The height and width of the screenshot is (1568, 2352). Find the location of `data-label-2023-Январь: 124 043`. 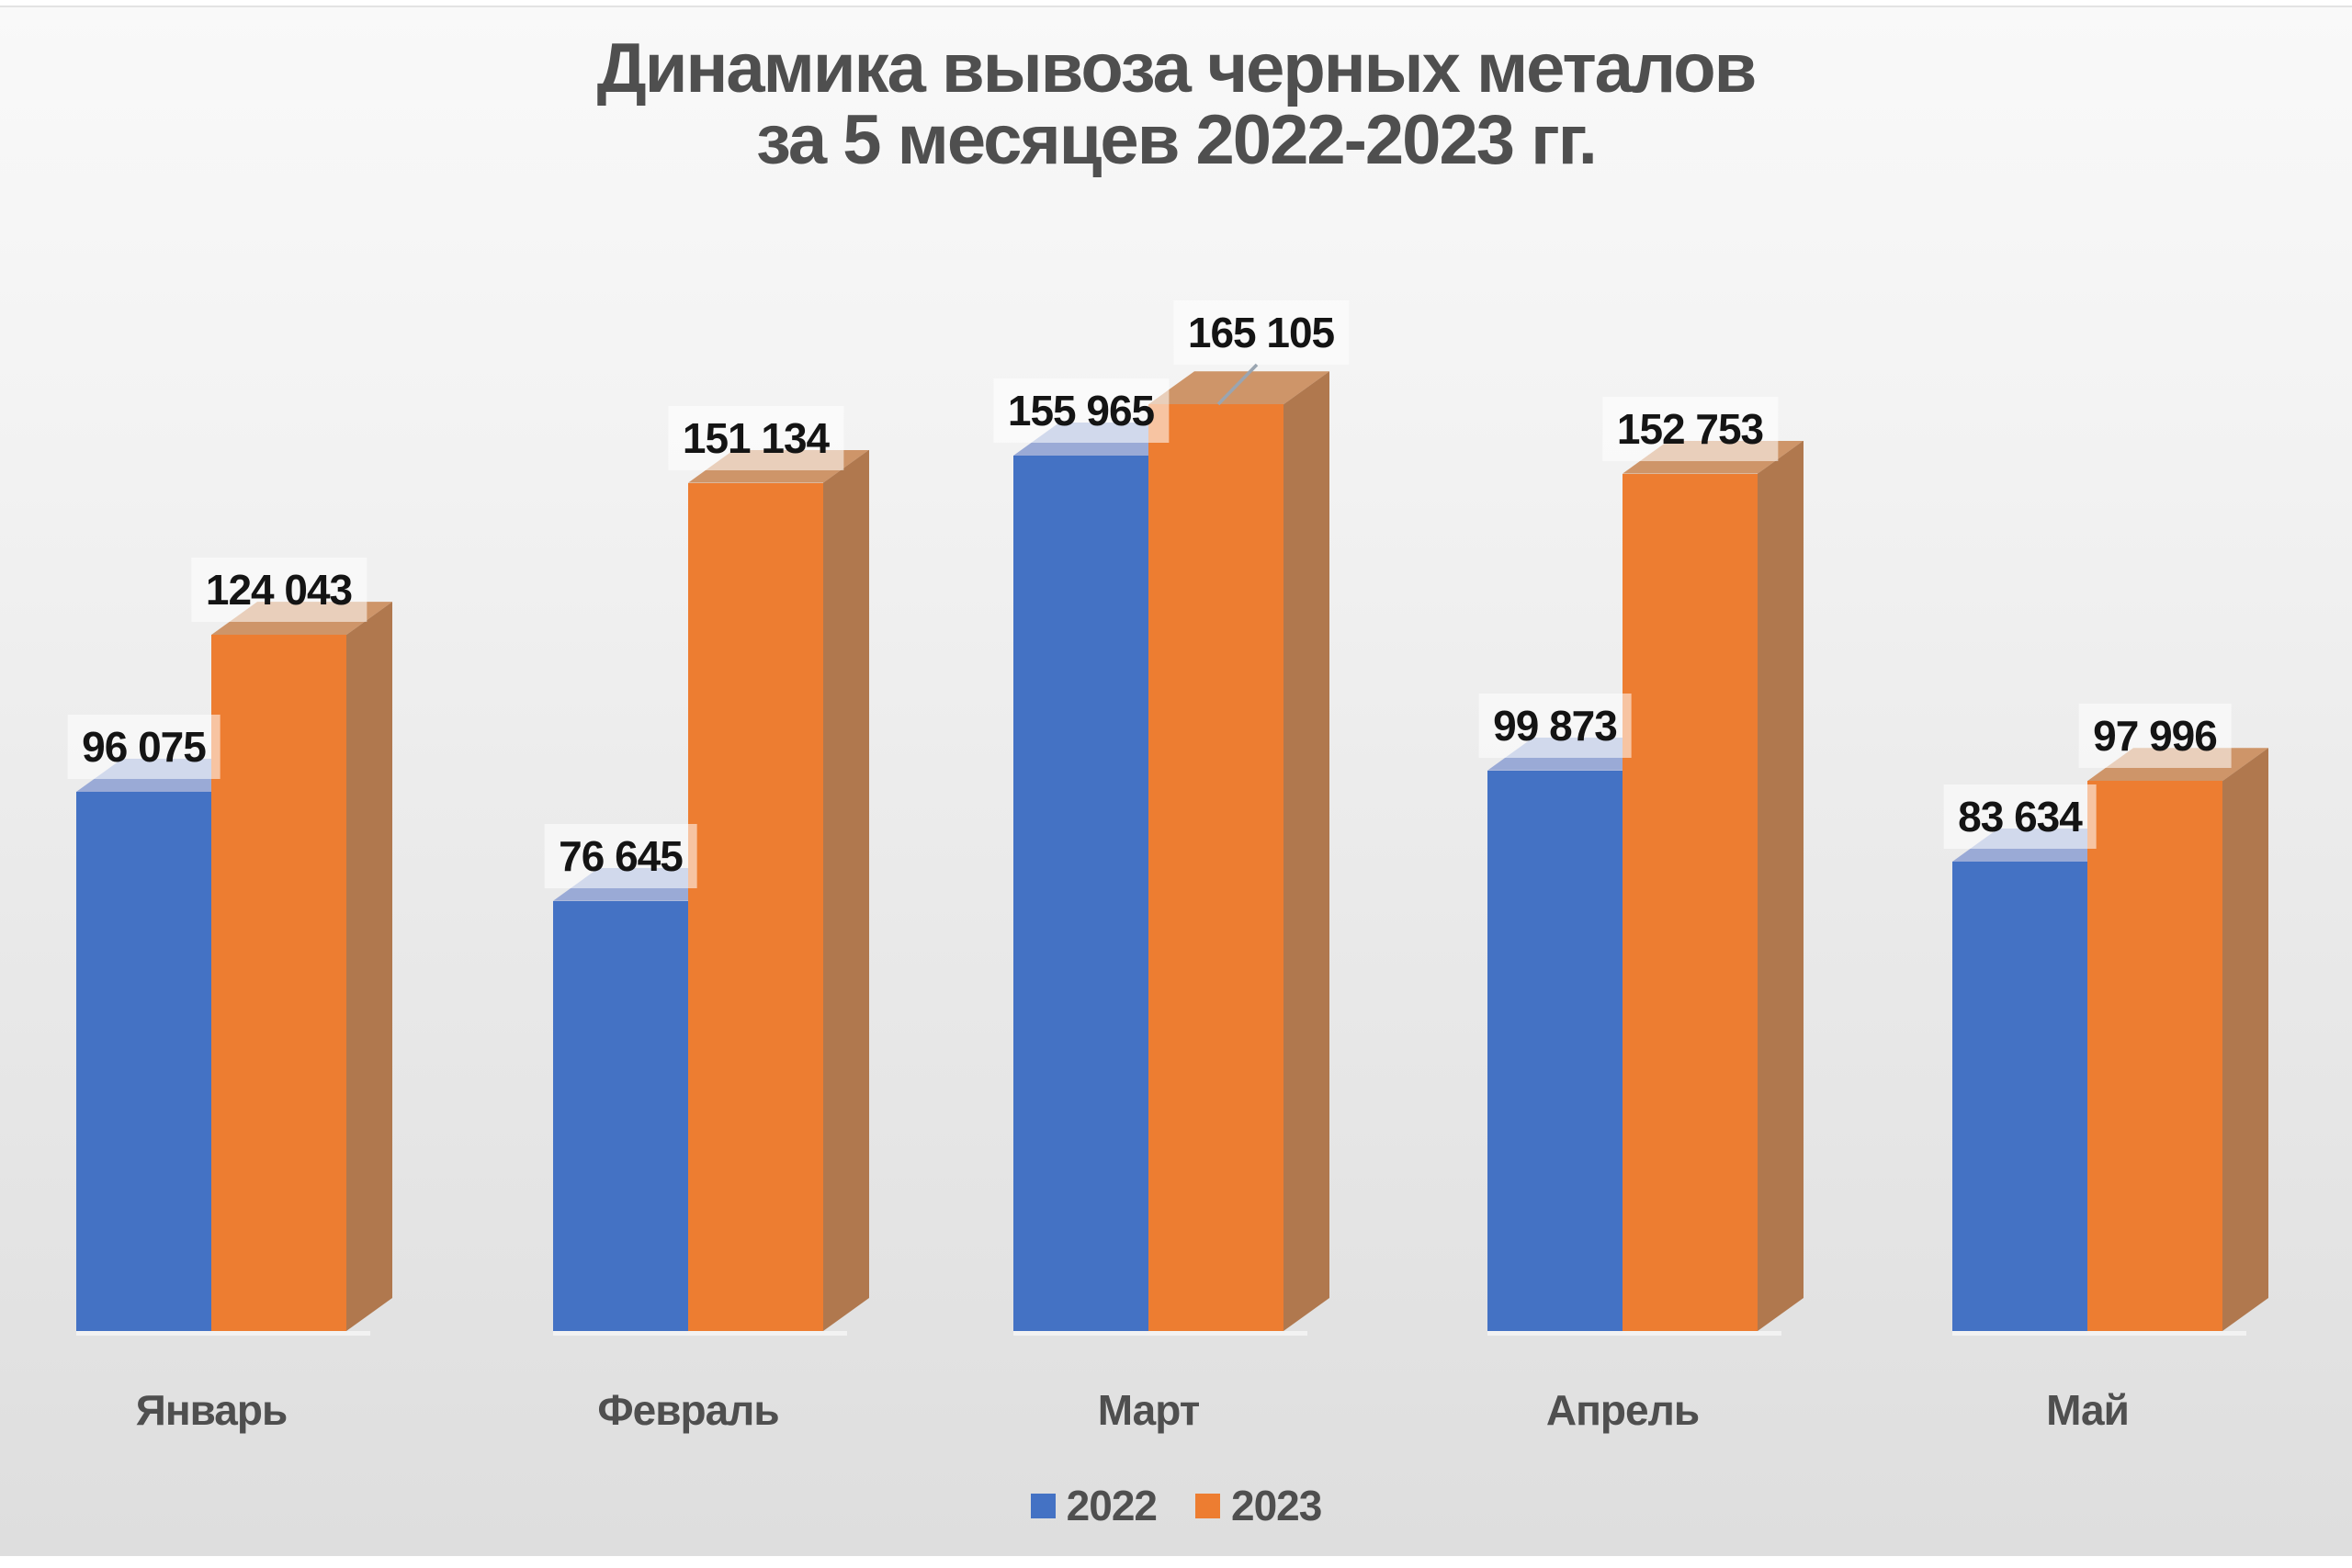

data-label-2023-Январь: 124 043 is located at coordinates (279, 590).